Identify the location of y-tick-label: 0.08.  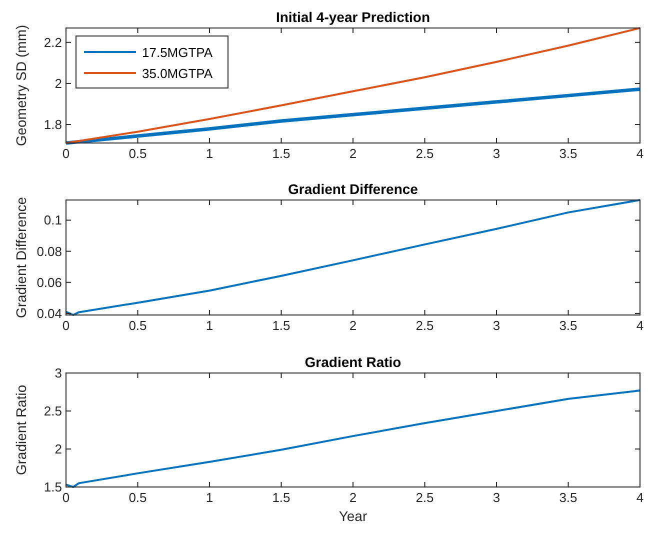
(49, 251).